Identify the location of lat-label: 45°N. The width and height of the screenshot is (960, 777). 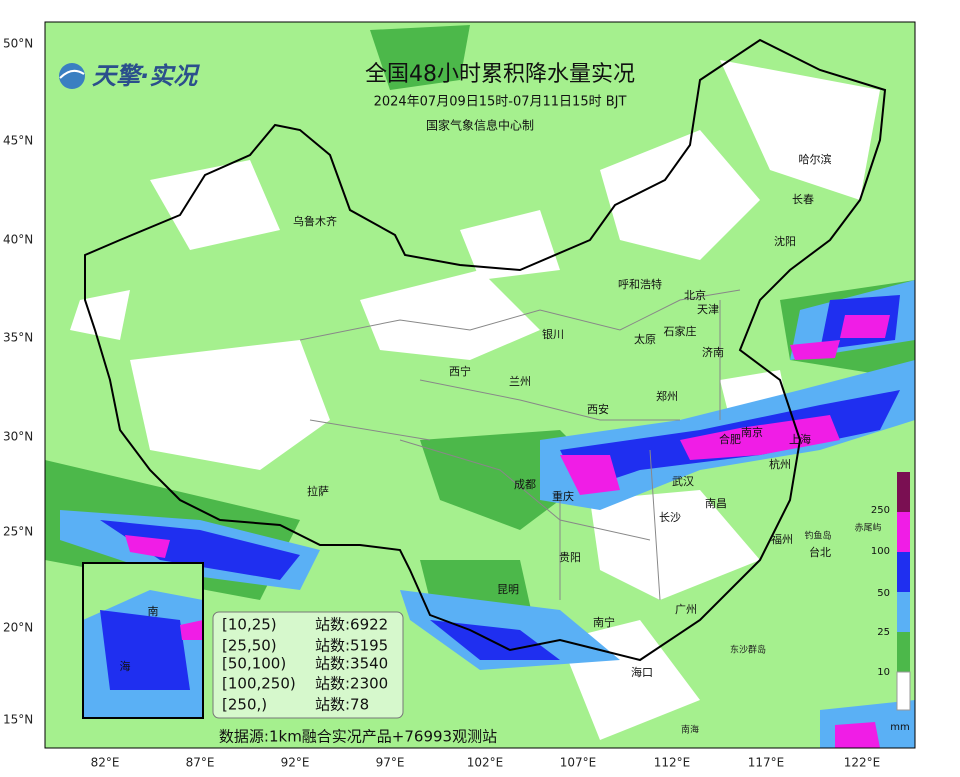
(18, 141).